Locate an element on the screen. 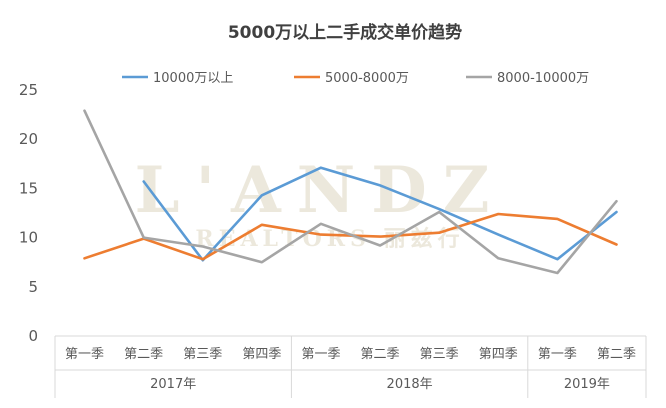  x-group-label: 2019年 is located at coordinates (587, 384).